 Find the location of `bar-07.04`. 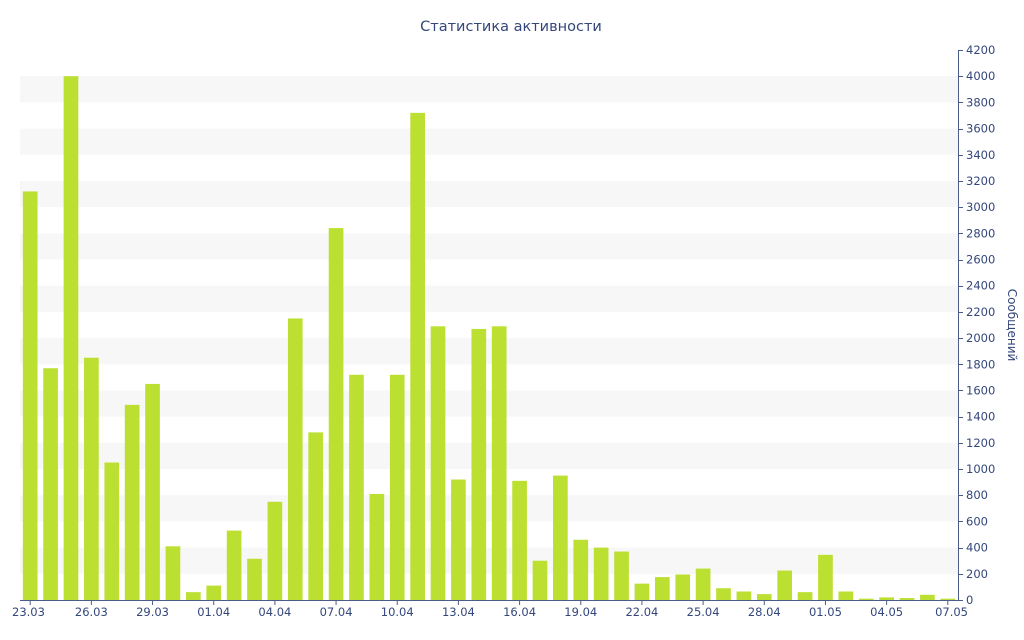

bar-07.04 is located at coordinates (336, 414).